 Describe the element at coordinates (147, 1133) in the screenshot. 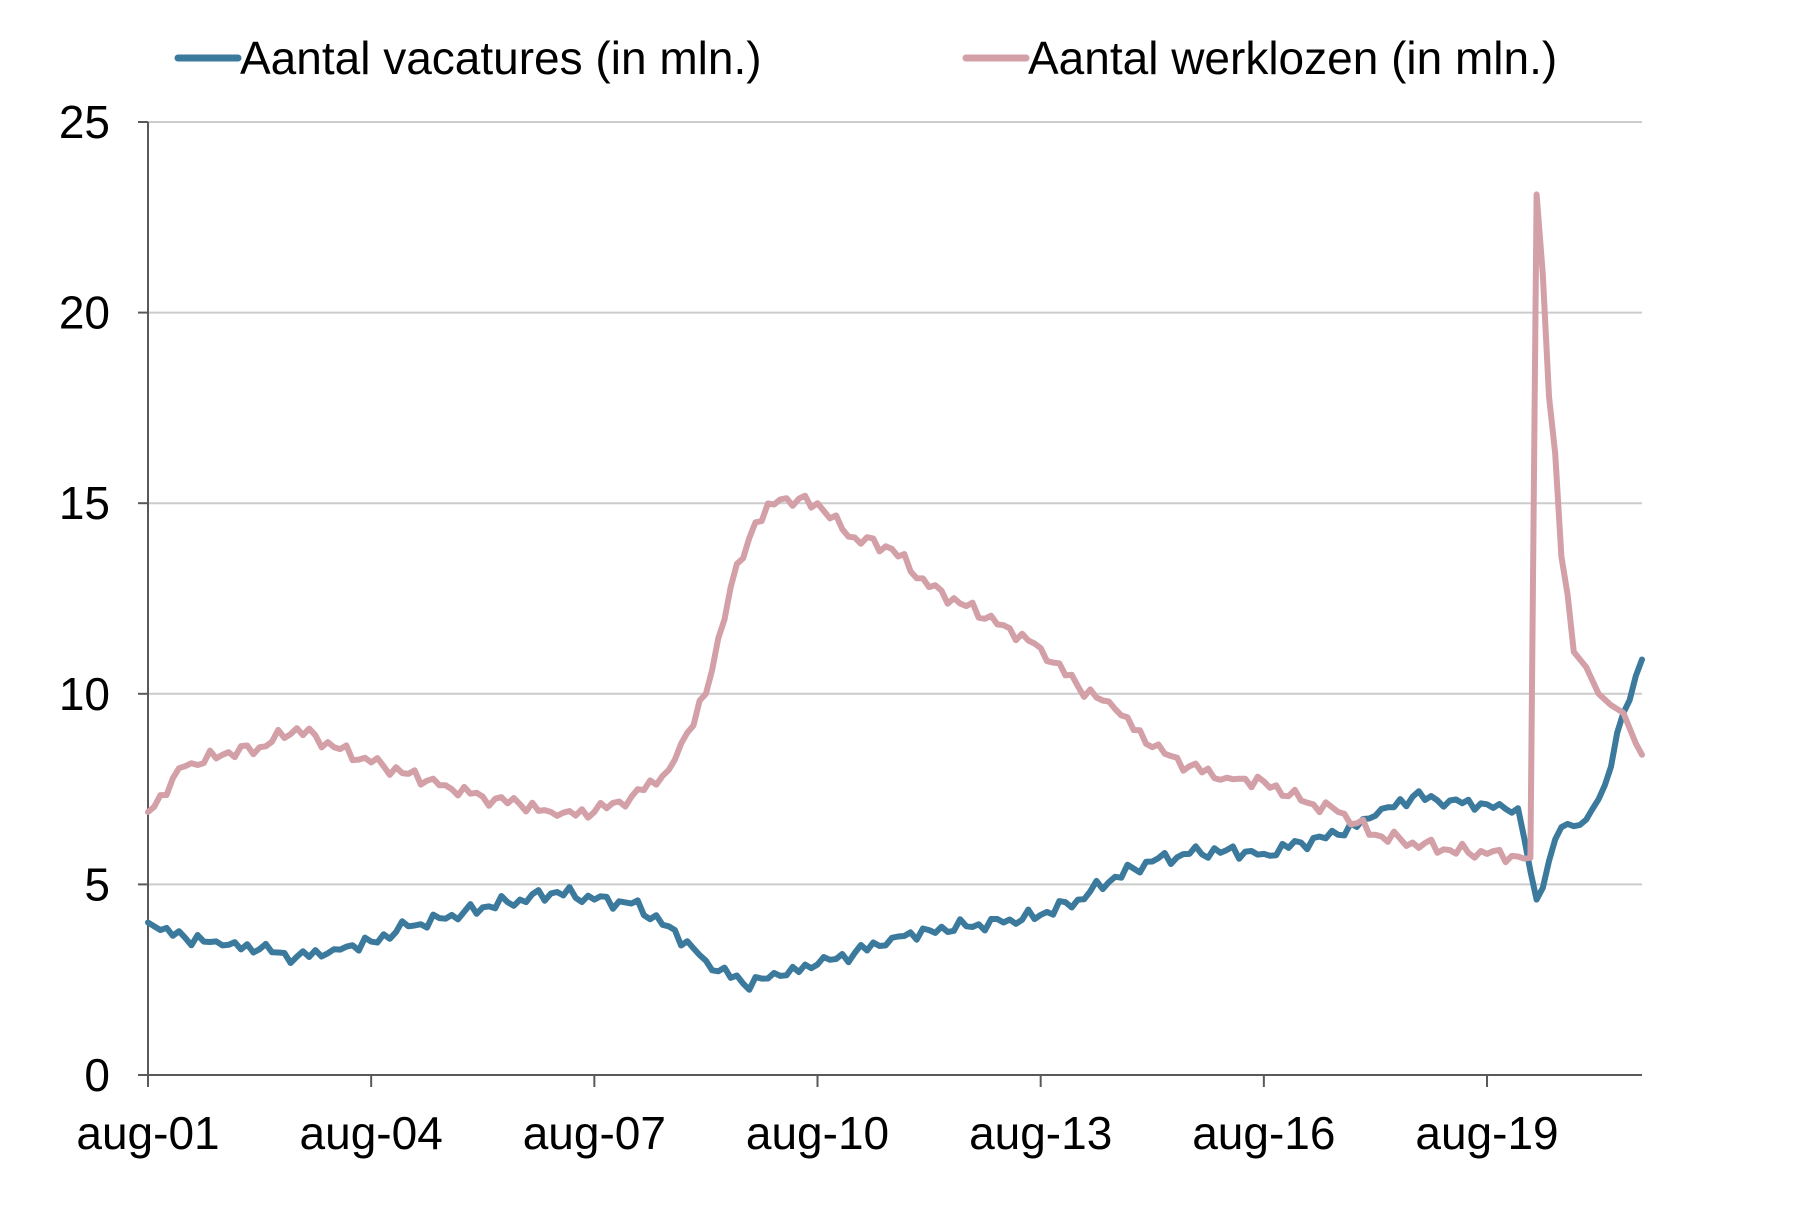

I see `x-tick-label: aug-01` at that location.